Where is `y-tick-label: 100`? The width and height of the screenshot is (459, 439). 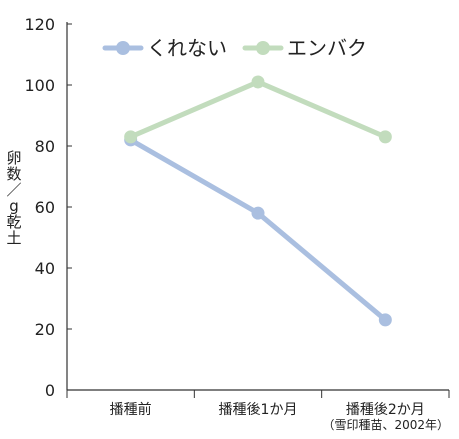 y-tick-label: 100 is located at coordinates (39, 85).